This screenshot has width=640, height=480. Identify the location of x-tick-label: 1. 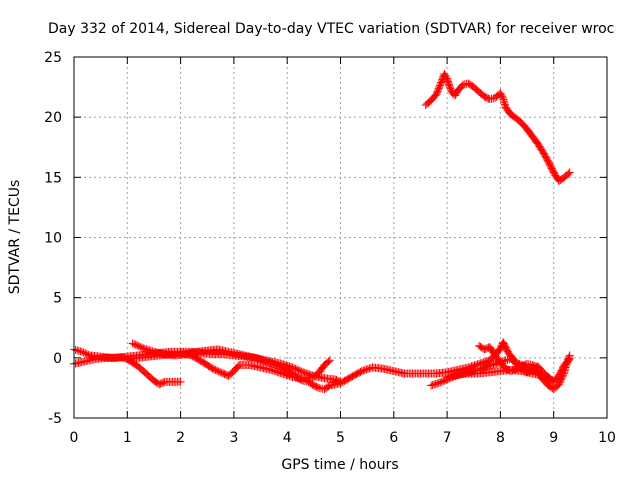
(127, 438).